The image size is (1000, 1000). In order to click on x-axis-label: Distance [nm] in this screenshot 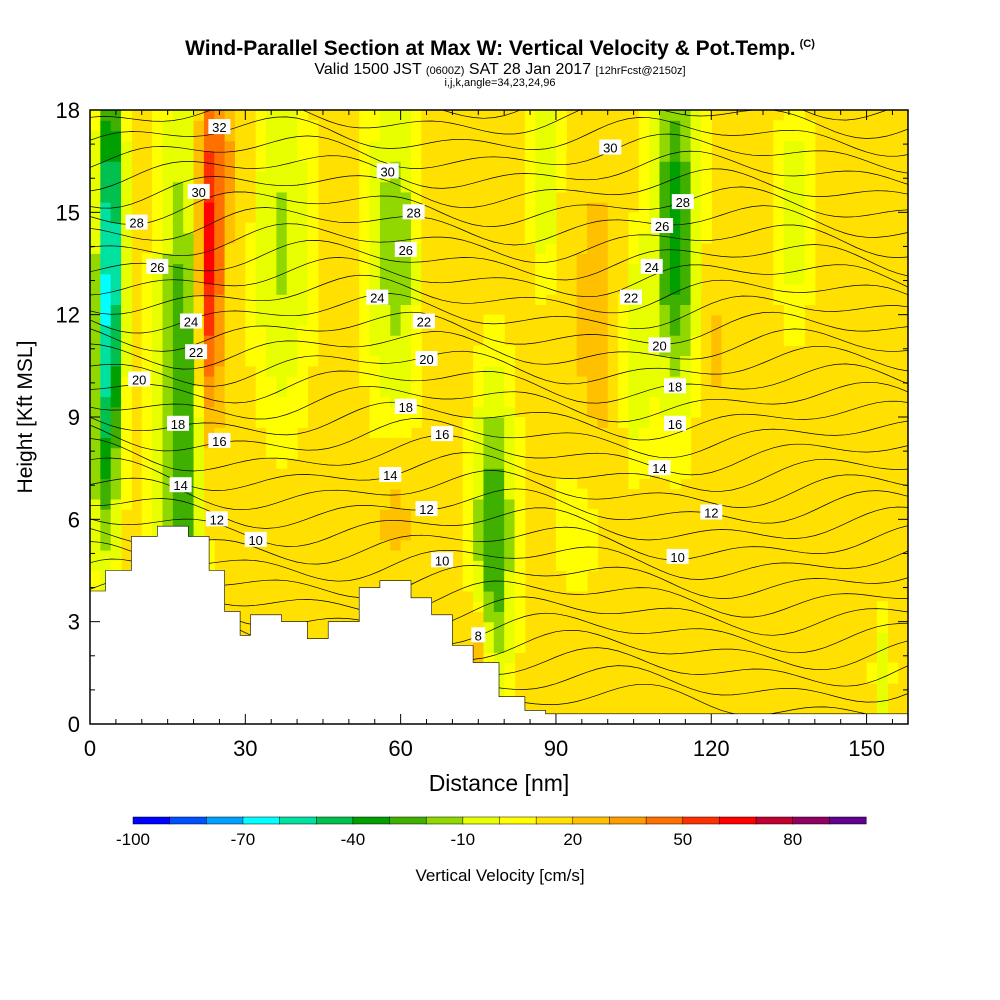, I will do `click(499, 783)`.